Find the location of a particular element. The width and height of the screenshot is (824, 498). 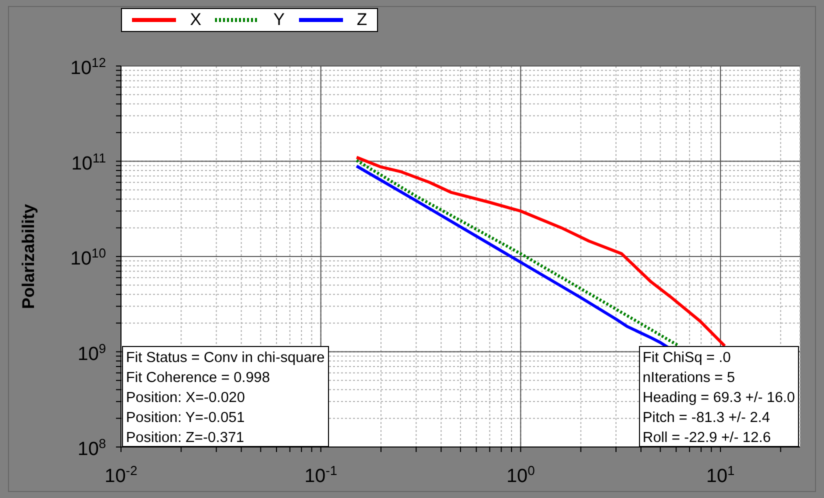

x-tick-label: 10$^{-2}$ is located at coordinates (121, 474).